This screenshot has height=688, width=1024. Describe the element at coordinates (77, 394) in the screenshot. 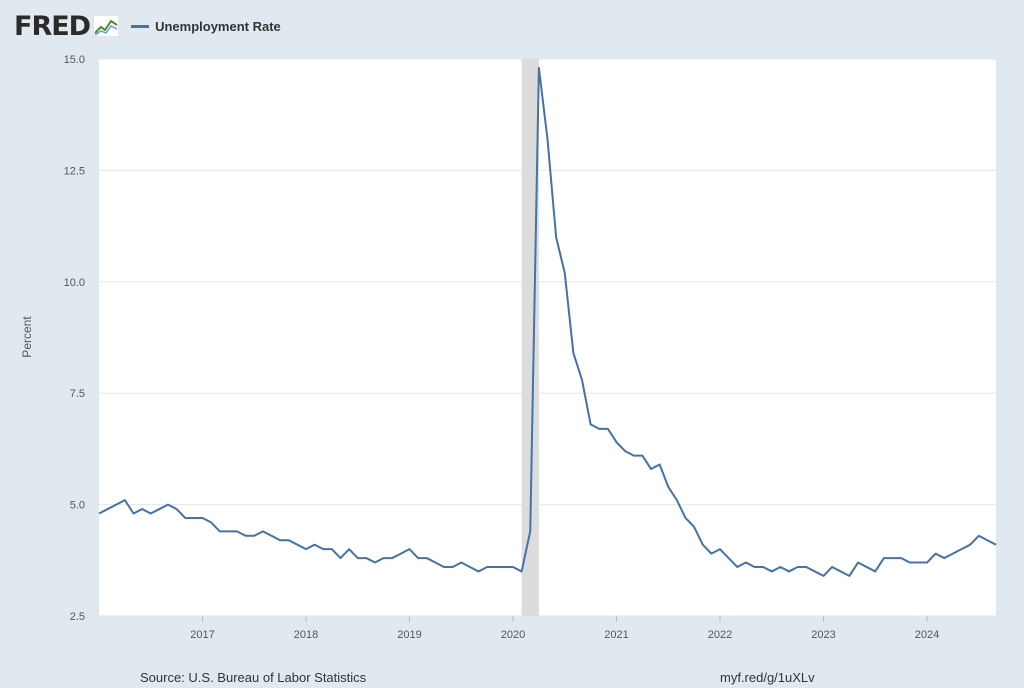

I see `y-tick-label: 7.5` at that location.